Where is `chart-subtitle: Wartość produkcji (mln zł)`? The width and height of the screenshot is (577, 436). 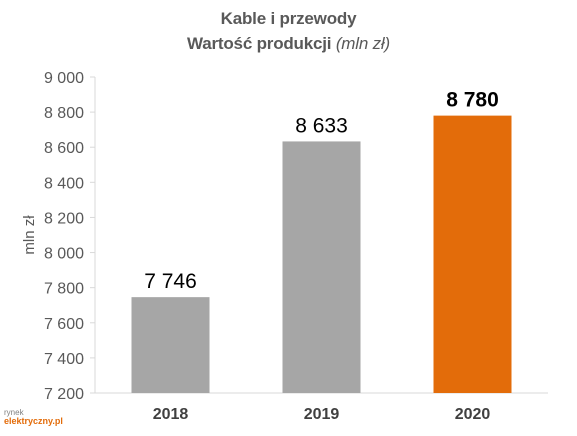 chart-subtitle: Wartość produkcji (mln zł) is located at coordinates (288, 44).